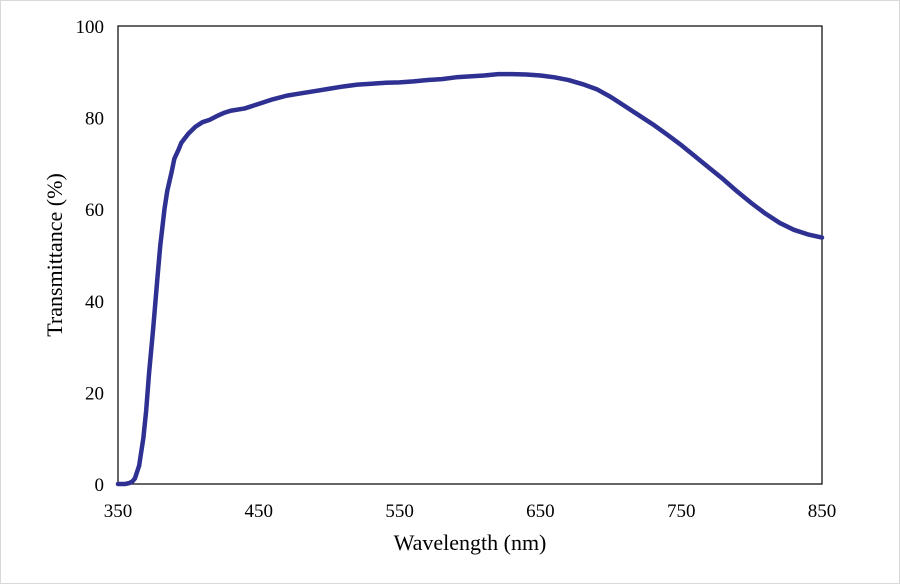  Describe the element at coordinates (94, 302) in the screenshot. I see `y-tick-label: 40` at that location.